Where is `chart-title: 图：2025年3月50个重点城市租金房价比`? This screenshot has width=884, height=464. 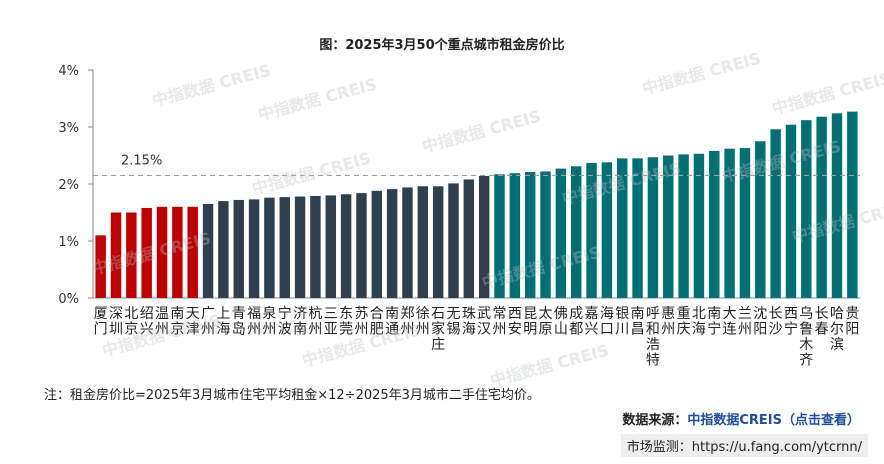
chart-title: 图：2025年3月50个重点城市租金房价比 is located at coordinates (442, 45).